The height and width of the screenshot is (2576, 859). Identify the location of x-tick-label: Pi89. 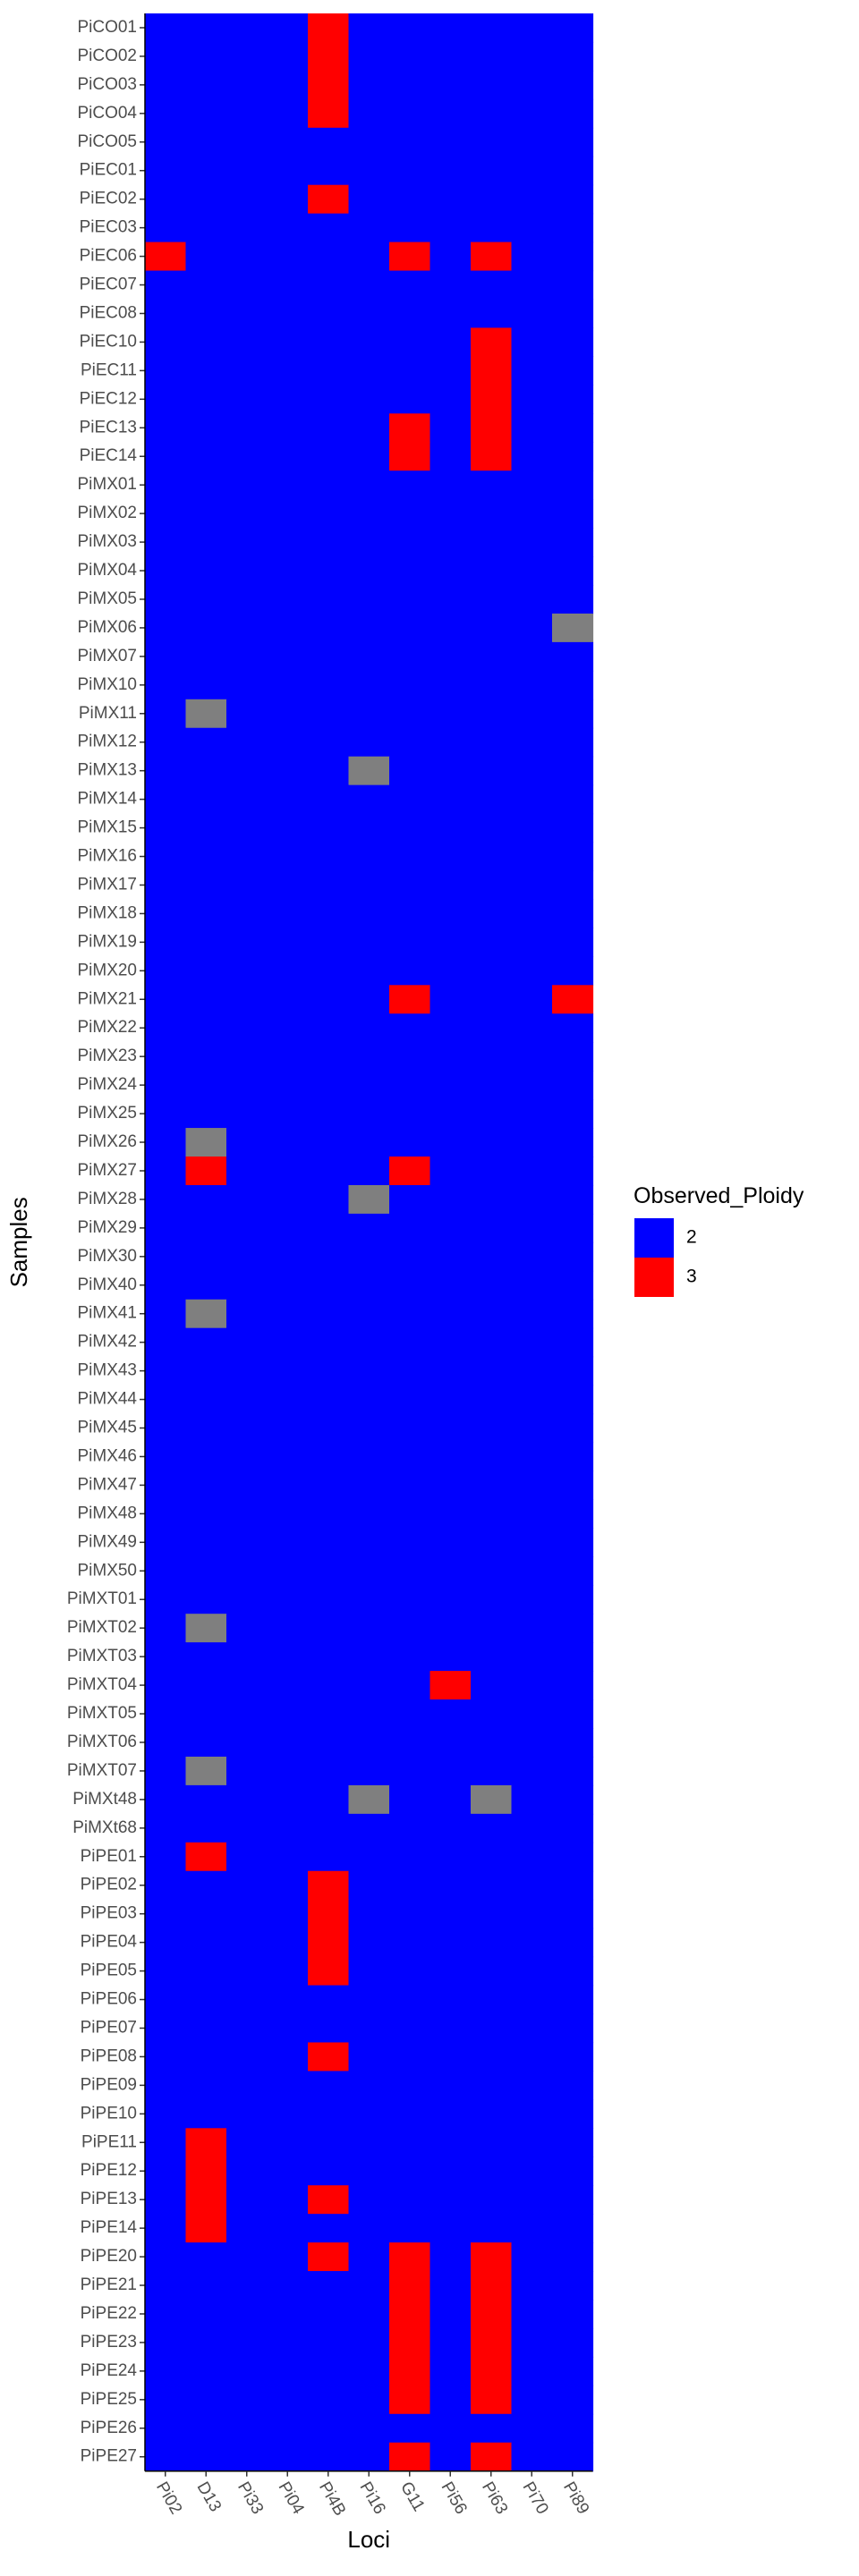
(575, 2498).